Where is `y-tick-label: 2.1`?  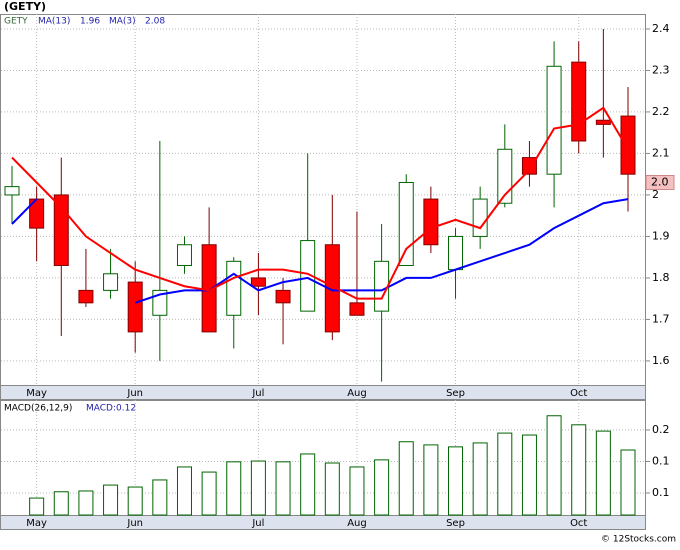
y-tick-label: 2.1 is located at coordinates (661, 152).